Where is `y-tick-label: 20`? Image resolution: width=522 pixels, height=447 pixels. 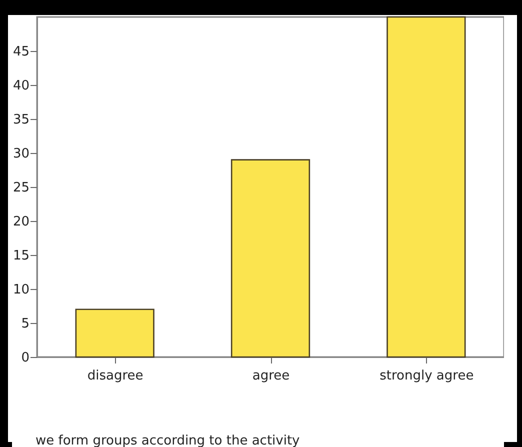 y-tick-label: 20 is located at coordinates (21, 222).